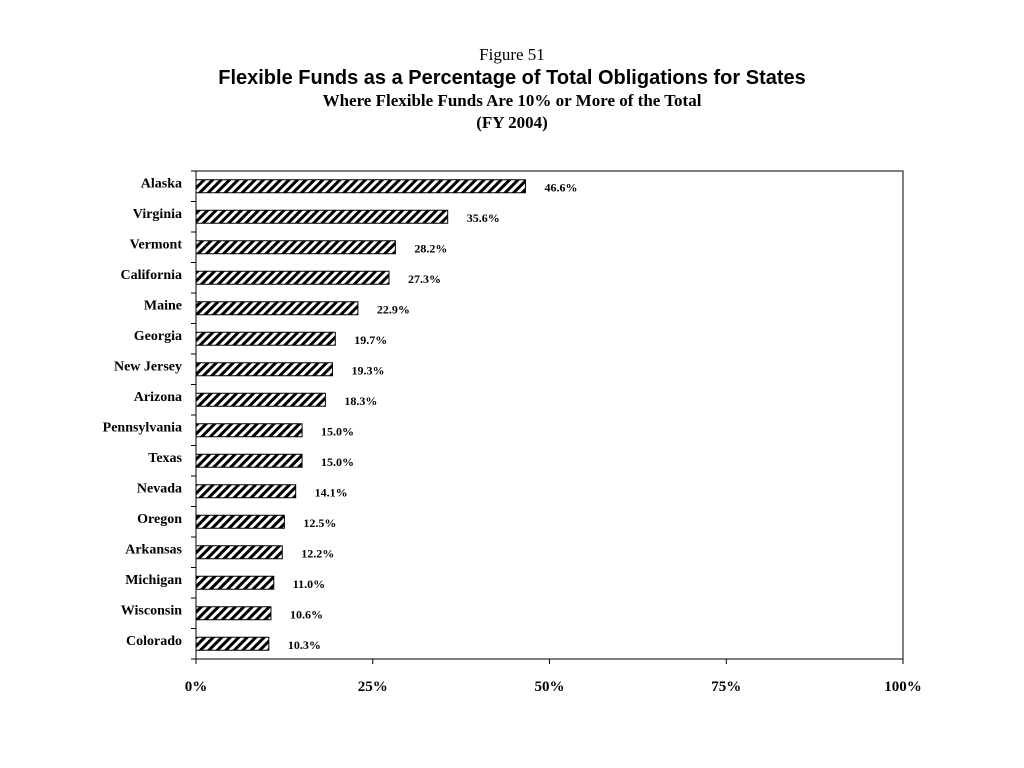  Describe the element at coordinates (331, 492) in the screenshot. I see `data-label: 14.1%` at that location.